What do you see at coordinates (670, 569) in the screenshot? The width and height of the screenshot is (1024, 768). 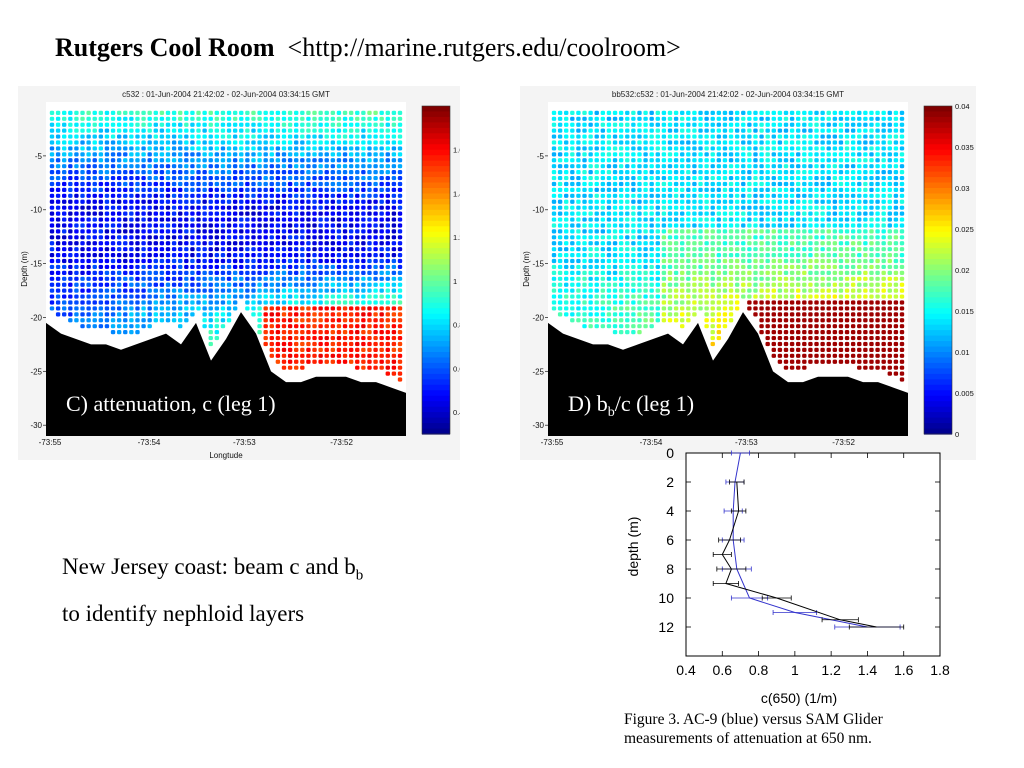 I see `y-tick-label: 8` at bounding box center [670, 569].